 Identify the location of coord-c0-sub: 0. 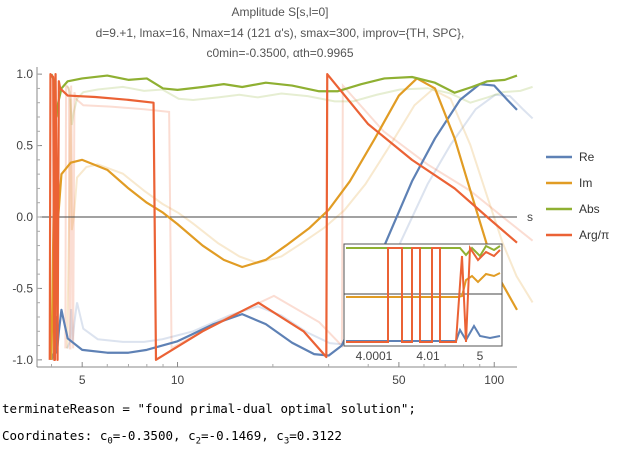
(110, 441).